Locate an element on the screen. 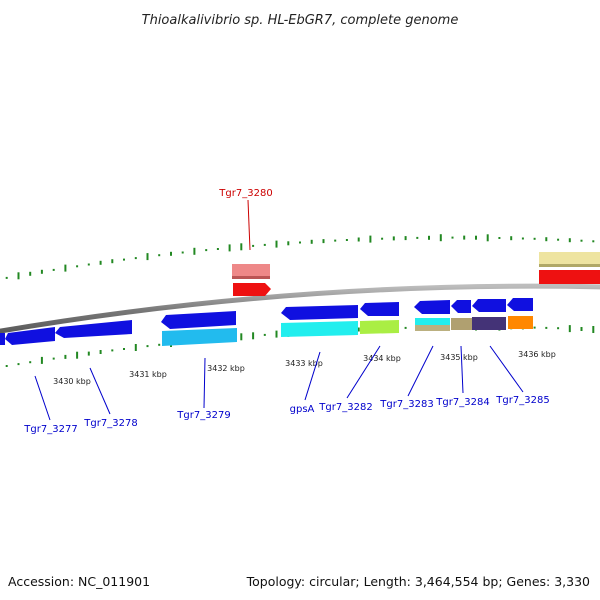  kbp-label: 3435 kbp is located at coordinates (459, 357).